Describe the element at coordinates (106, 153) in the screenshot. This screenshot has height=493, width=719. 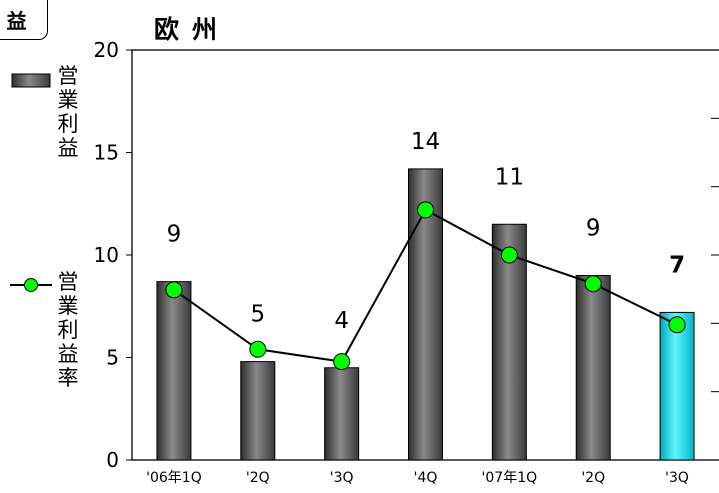
I see `y-tick-label: 15` at that location.